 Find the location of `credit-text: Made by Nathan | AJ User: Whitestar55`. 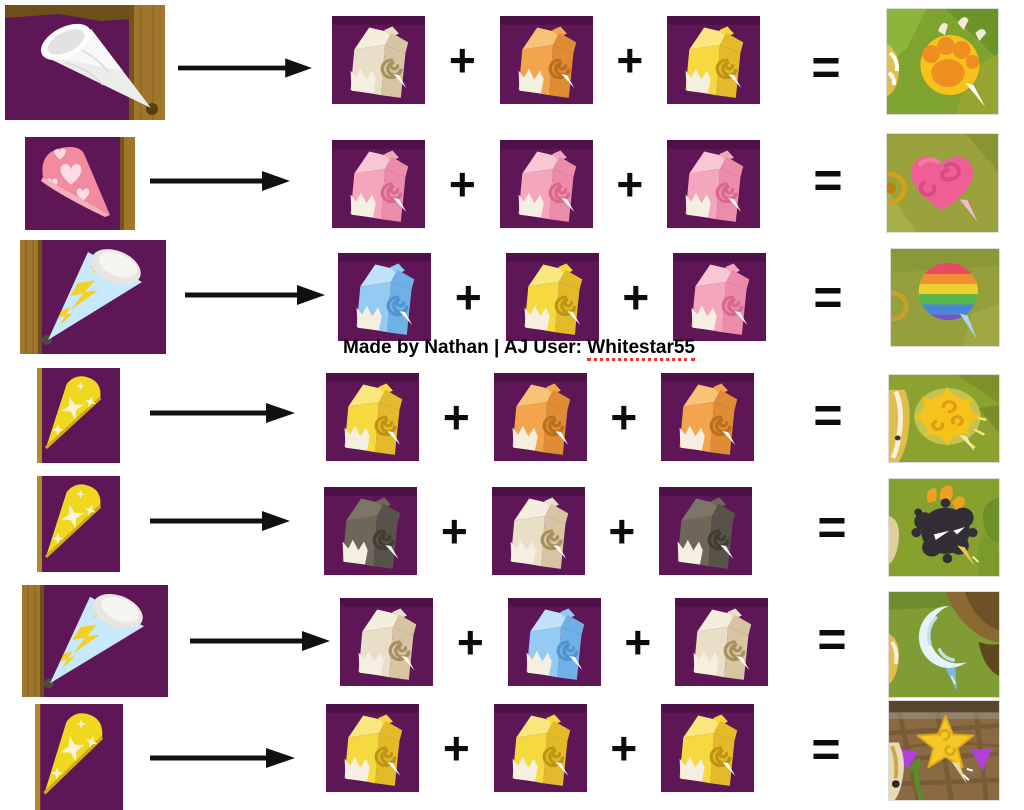

credit-text: Made by Nathan | AJ User: Whitestar55 is located at coordinates (519, 349).